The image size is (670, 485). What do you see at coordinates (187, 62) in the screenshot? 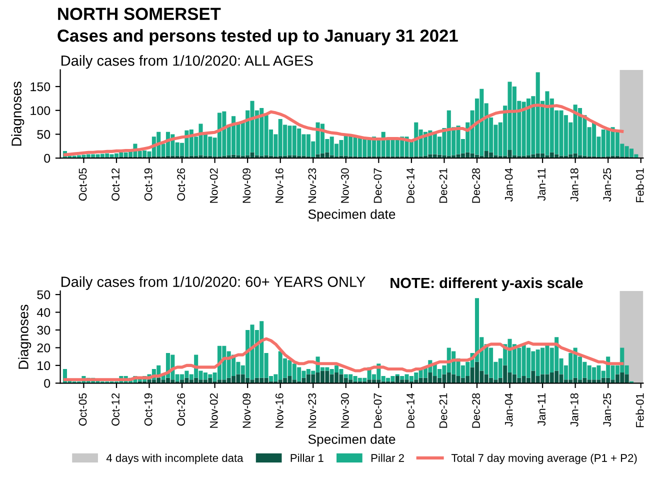
I see `chart-title: Daily cases from 1/10/2020: ALL AGES` at bounding box center [187, 62].